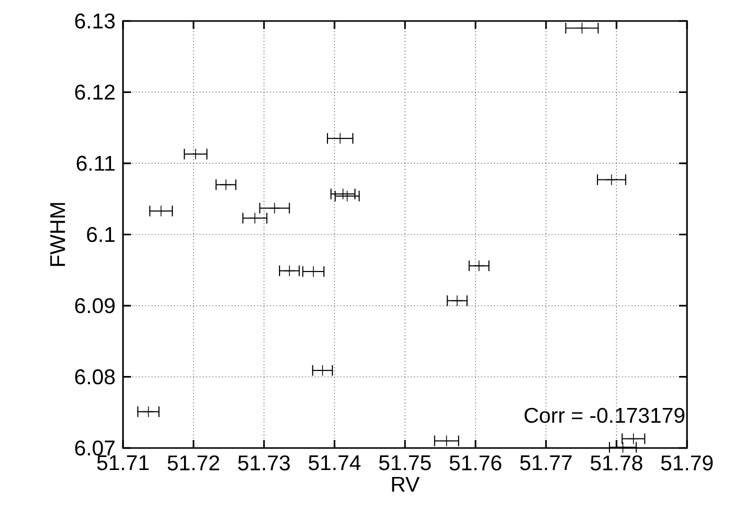 Image resolution: width=731 pixels, height=521 pixels. Describe the element at coordinates (406, 484) in the screenshot. I see `x-axis-title: RV` at that location.